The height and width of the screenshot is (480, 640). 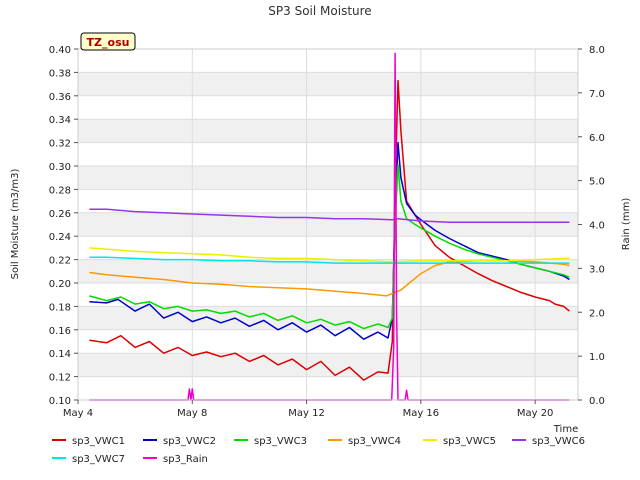 What do you see at coordinates (60, 354) in the screenshot?
I see `y-tick-label: 0.14` at bounding box center [60, 354].